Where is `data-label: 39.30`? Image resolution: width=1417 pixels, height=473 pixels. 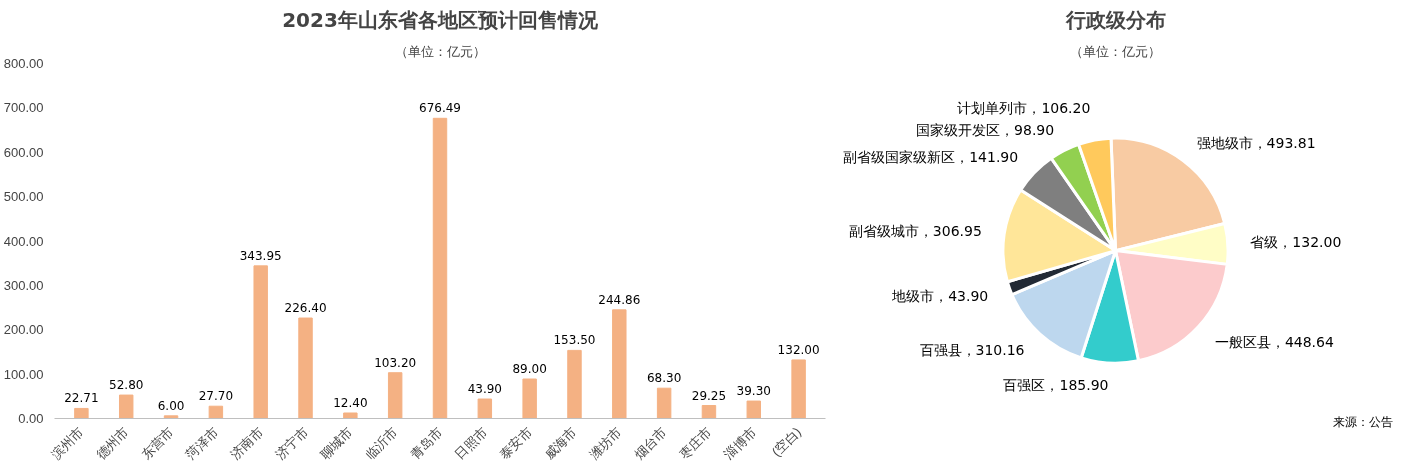 data-label: 39.30 is located at coordinates (753, 391).